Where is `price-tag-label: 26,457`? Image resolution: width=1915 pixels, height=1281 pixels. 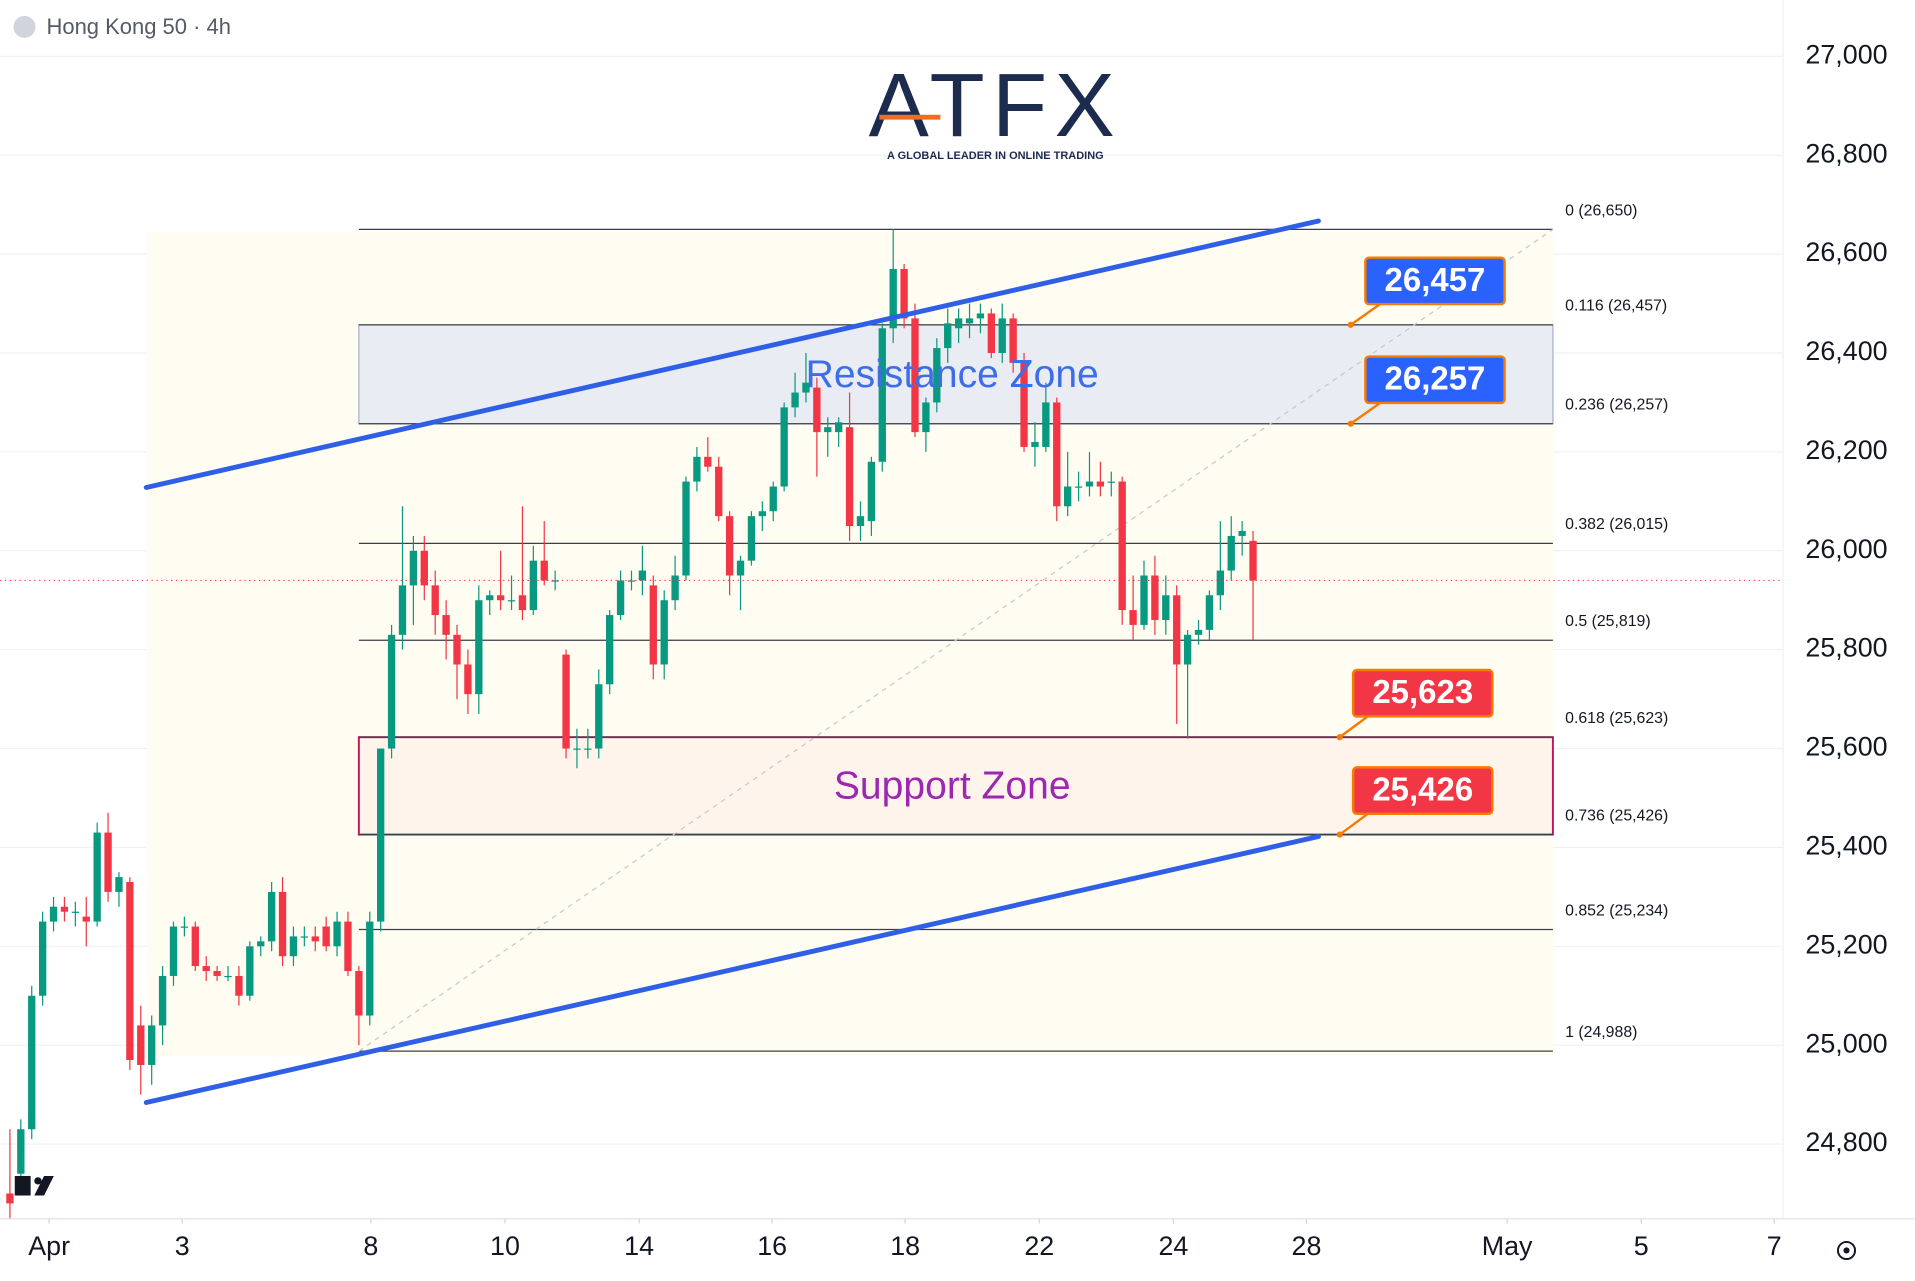
price-tag-label: 26,457 is located at coordinates (1435, 279).